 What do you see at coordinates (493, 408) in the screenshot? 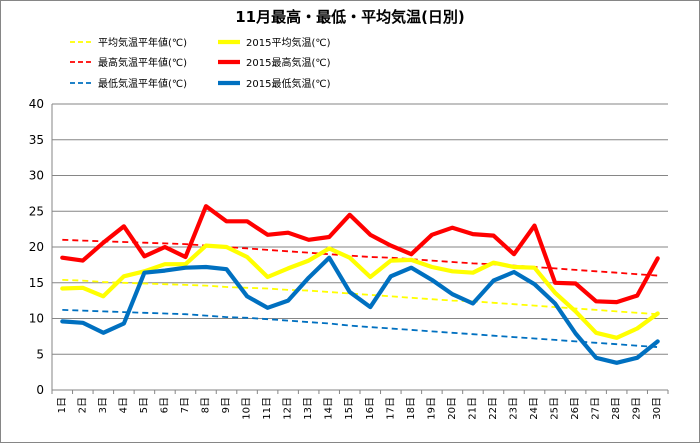
I see `x-tick-label: 22日` at bounding box center [493, 408].